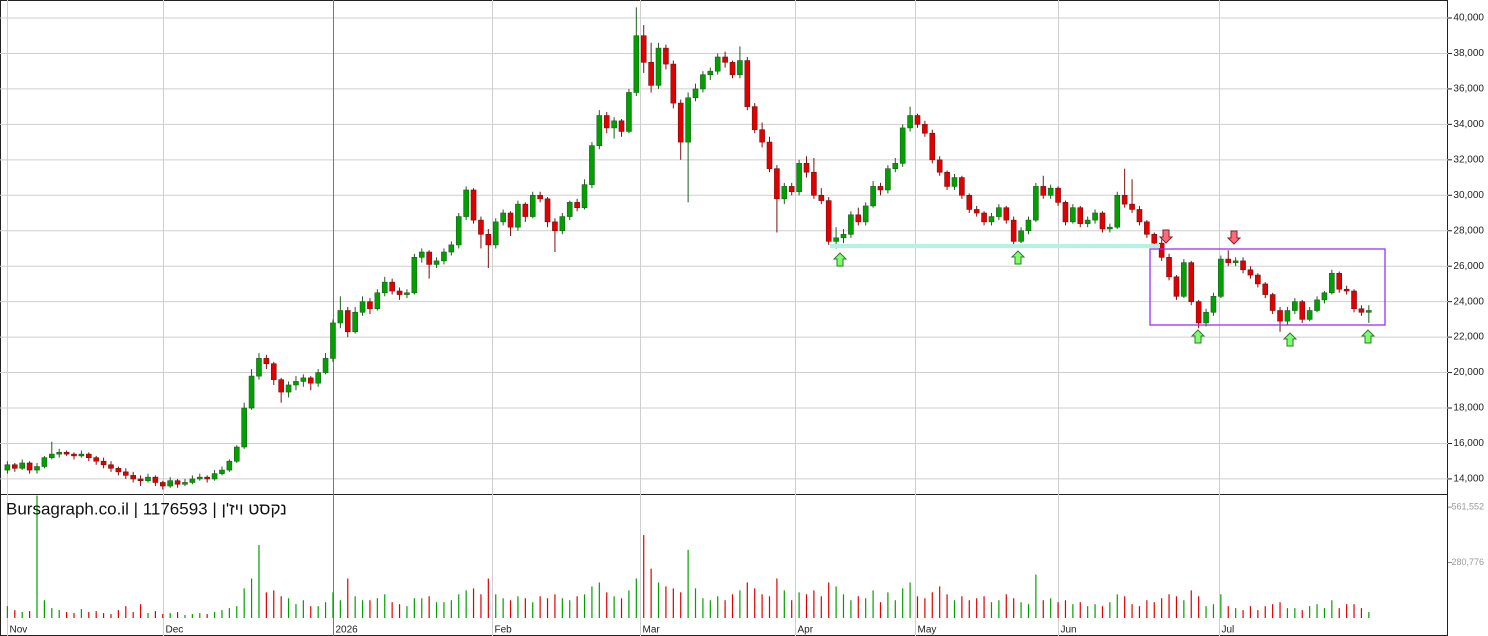 This screenshot has width=1488, height=636. I want to click on volume-y-tick-label: 561,552, so click(1467, 507).